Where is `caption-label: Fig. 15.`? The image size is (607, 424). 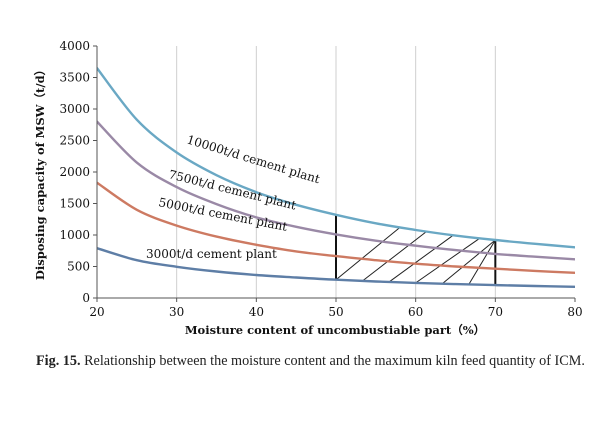 caption-label: Fig. 15. is located at coordinates (58, 361).